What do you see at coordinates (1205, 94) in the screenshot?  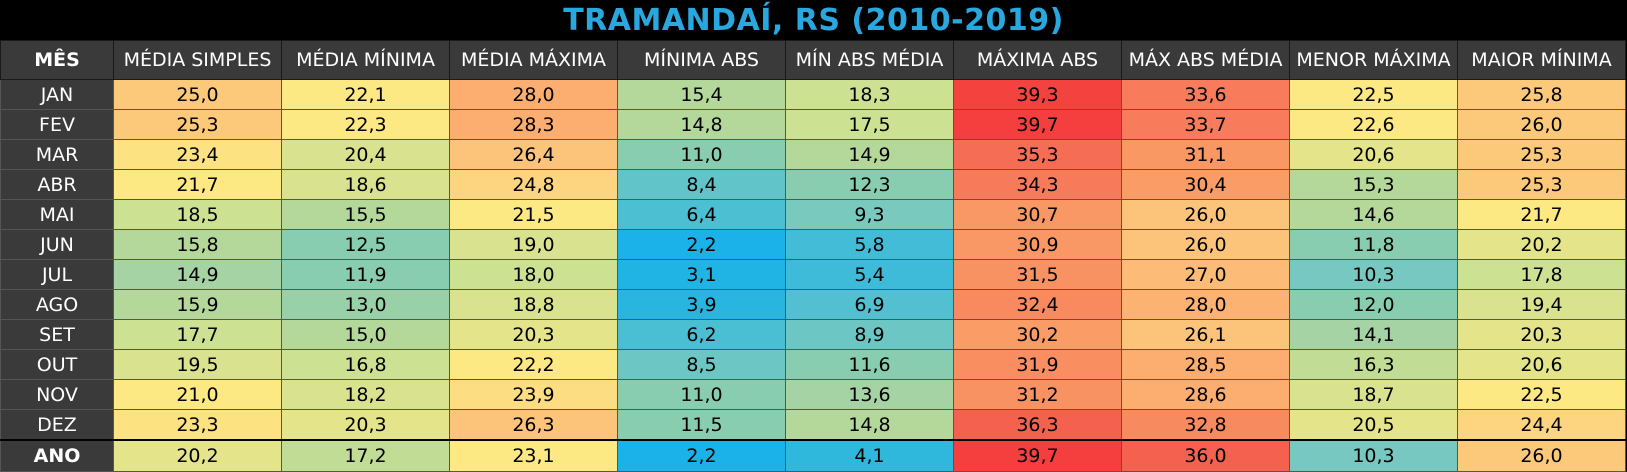 I see `data-cell: 33,6` at bounding box center [1205, 94].